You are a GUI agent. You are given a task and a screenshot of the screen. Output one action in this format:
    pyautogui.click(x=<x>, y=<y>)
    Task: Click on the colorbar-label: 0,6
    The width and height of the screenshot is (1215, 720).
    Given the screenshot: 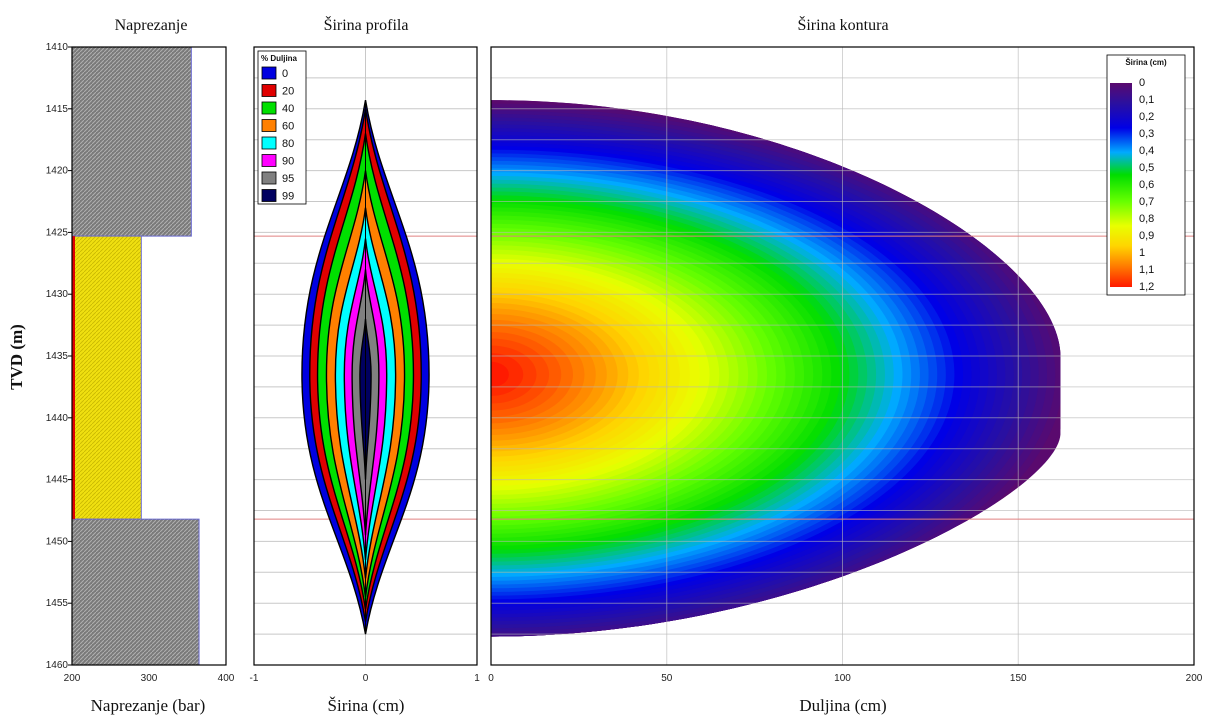 What is the action you would take?
    pyautogui.click(x=1146, y=185)
    